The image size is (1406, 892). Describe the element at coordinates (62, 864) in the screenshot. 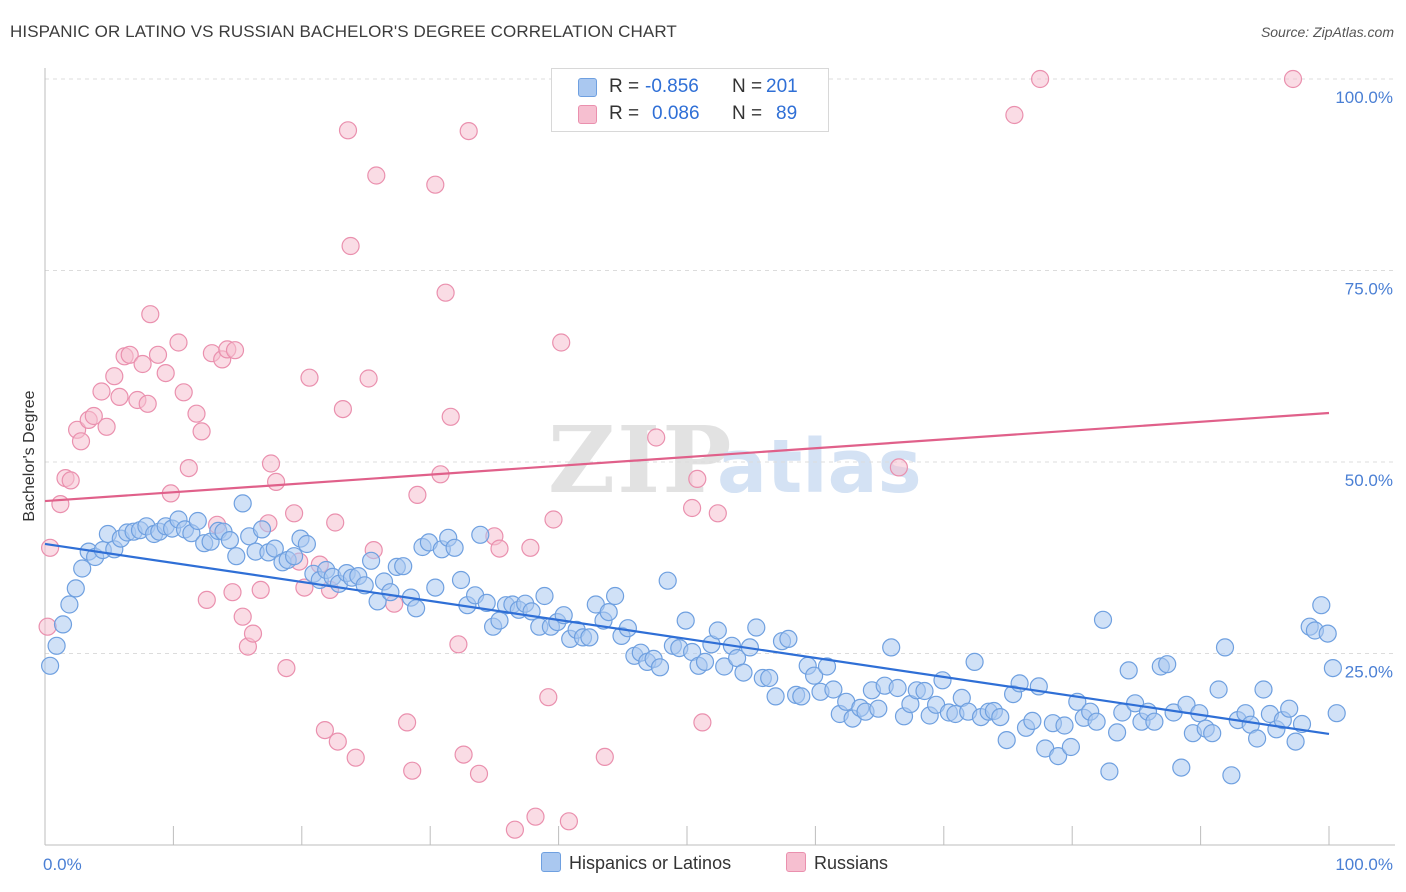

I see `x-tick-label-min: 0.0%` at that location.